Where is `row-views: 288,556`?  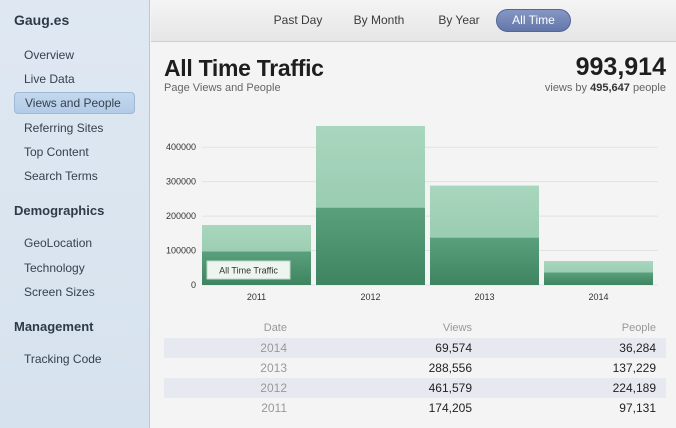
row-views: 288,556 is located at coordinates (450, 368).